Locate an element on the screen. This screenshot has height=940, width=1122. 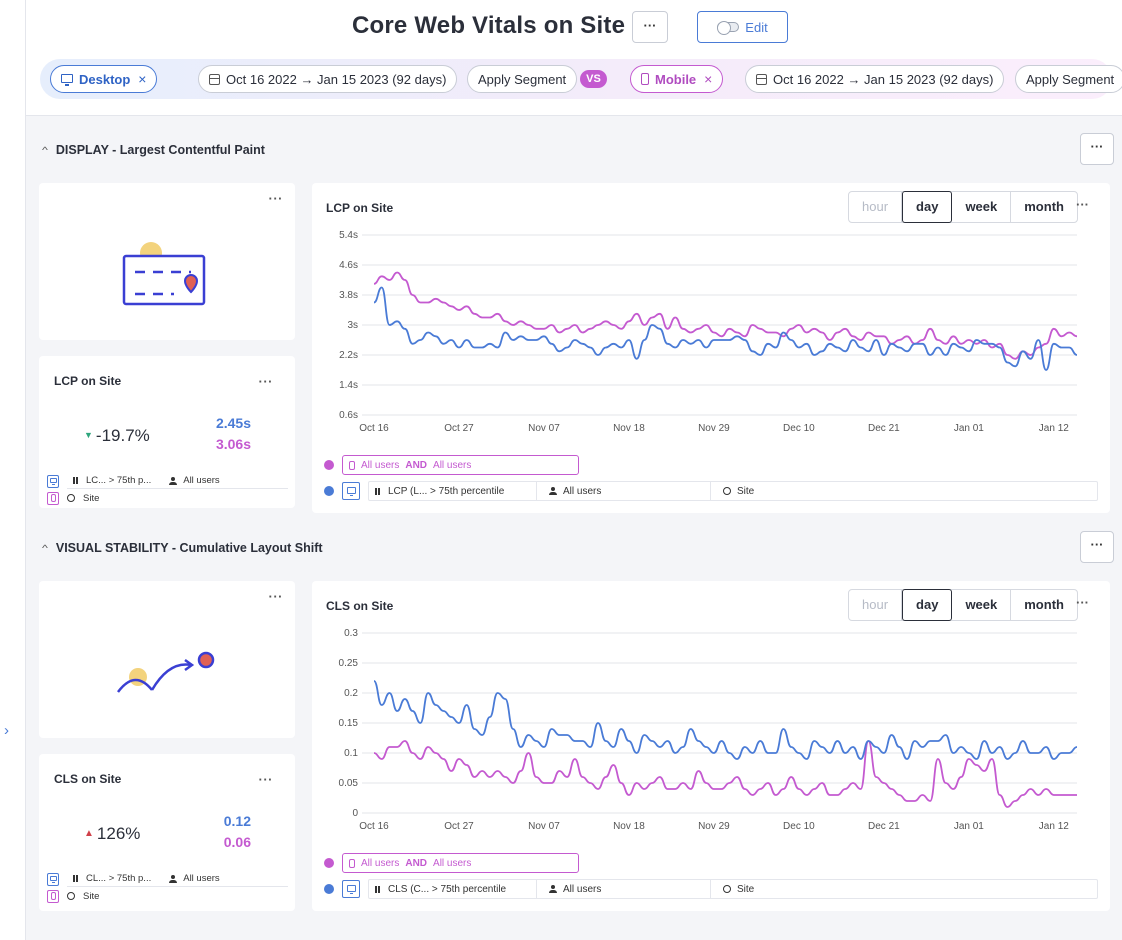
y-tick-label: 1.4s is located at coordinates (348, 385).